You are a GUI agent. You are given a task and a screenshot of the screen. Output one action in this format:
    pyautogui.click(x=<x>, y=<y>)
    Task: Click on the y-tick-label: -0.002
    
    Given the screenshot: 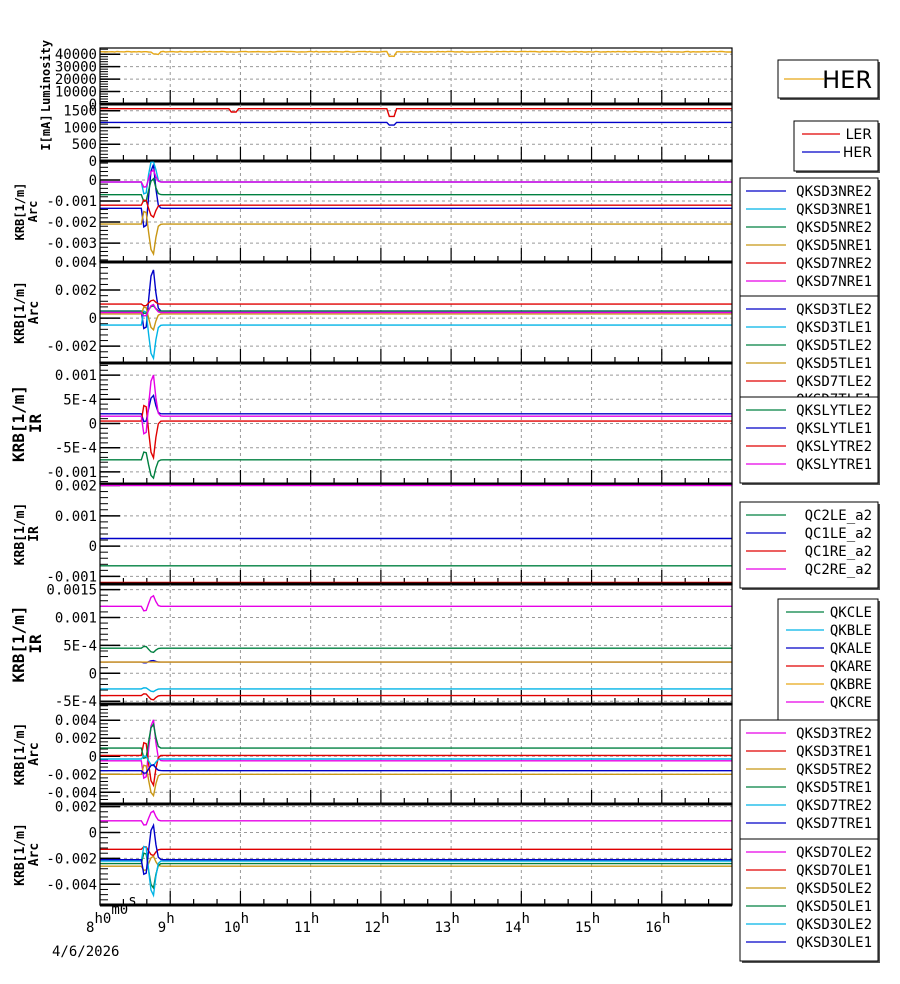 What is the action you would take?
    pyautogui.click(x=71, y=223)
    